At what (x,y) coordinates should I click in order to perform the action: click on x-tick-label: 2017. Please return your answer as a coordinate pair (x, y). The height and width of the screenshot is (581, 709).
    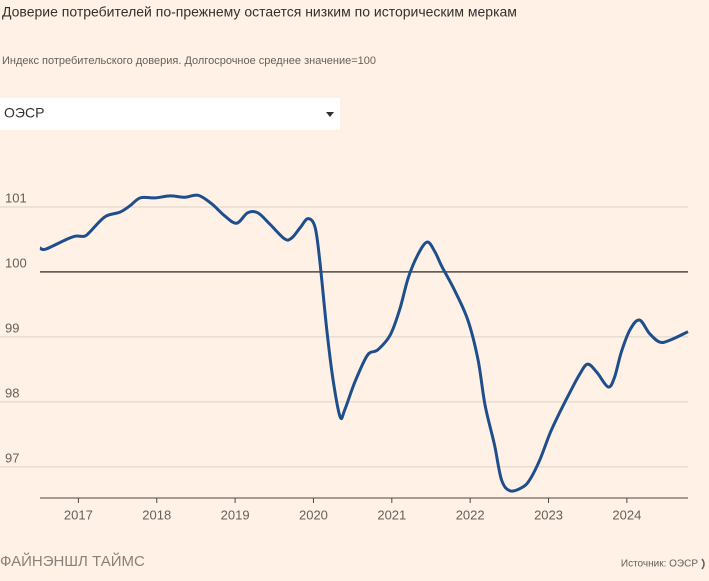
    Looking at the image, I should click on (78, 514).